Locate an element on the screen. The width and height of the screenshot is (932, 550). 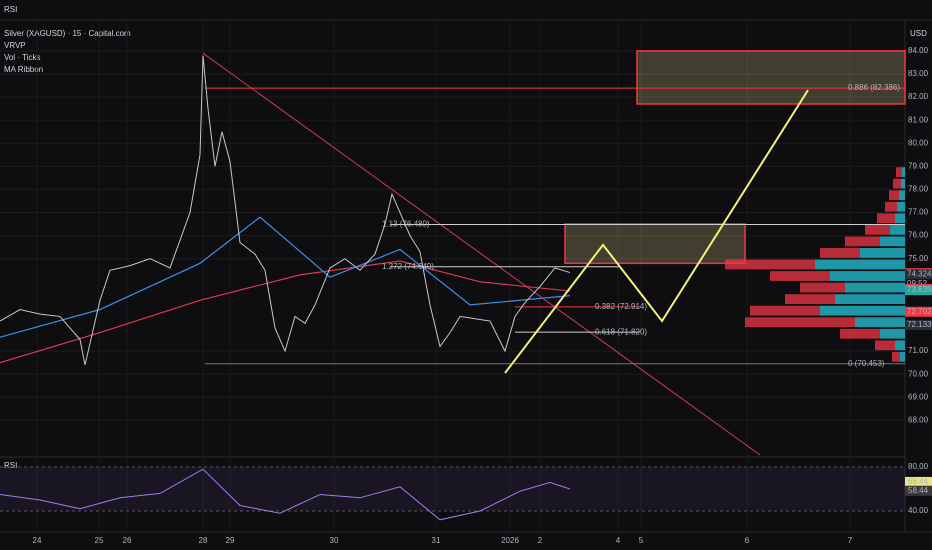
y-tick-label: 83.00 is located at coordinates (918, 73).